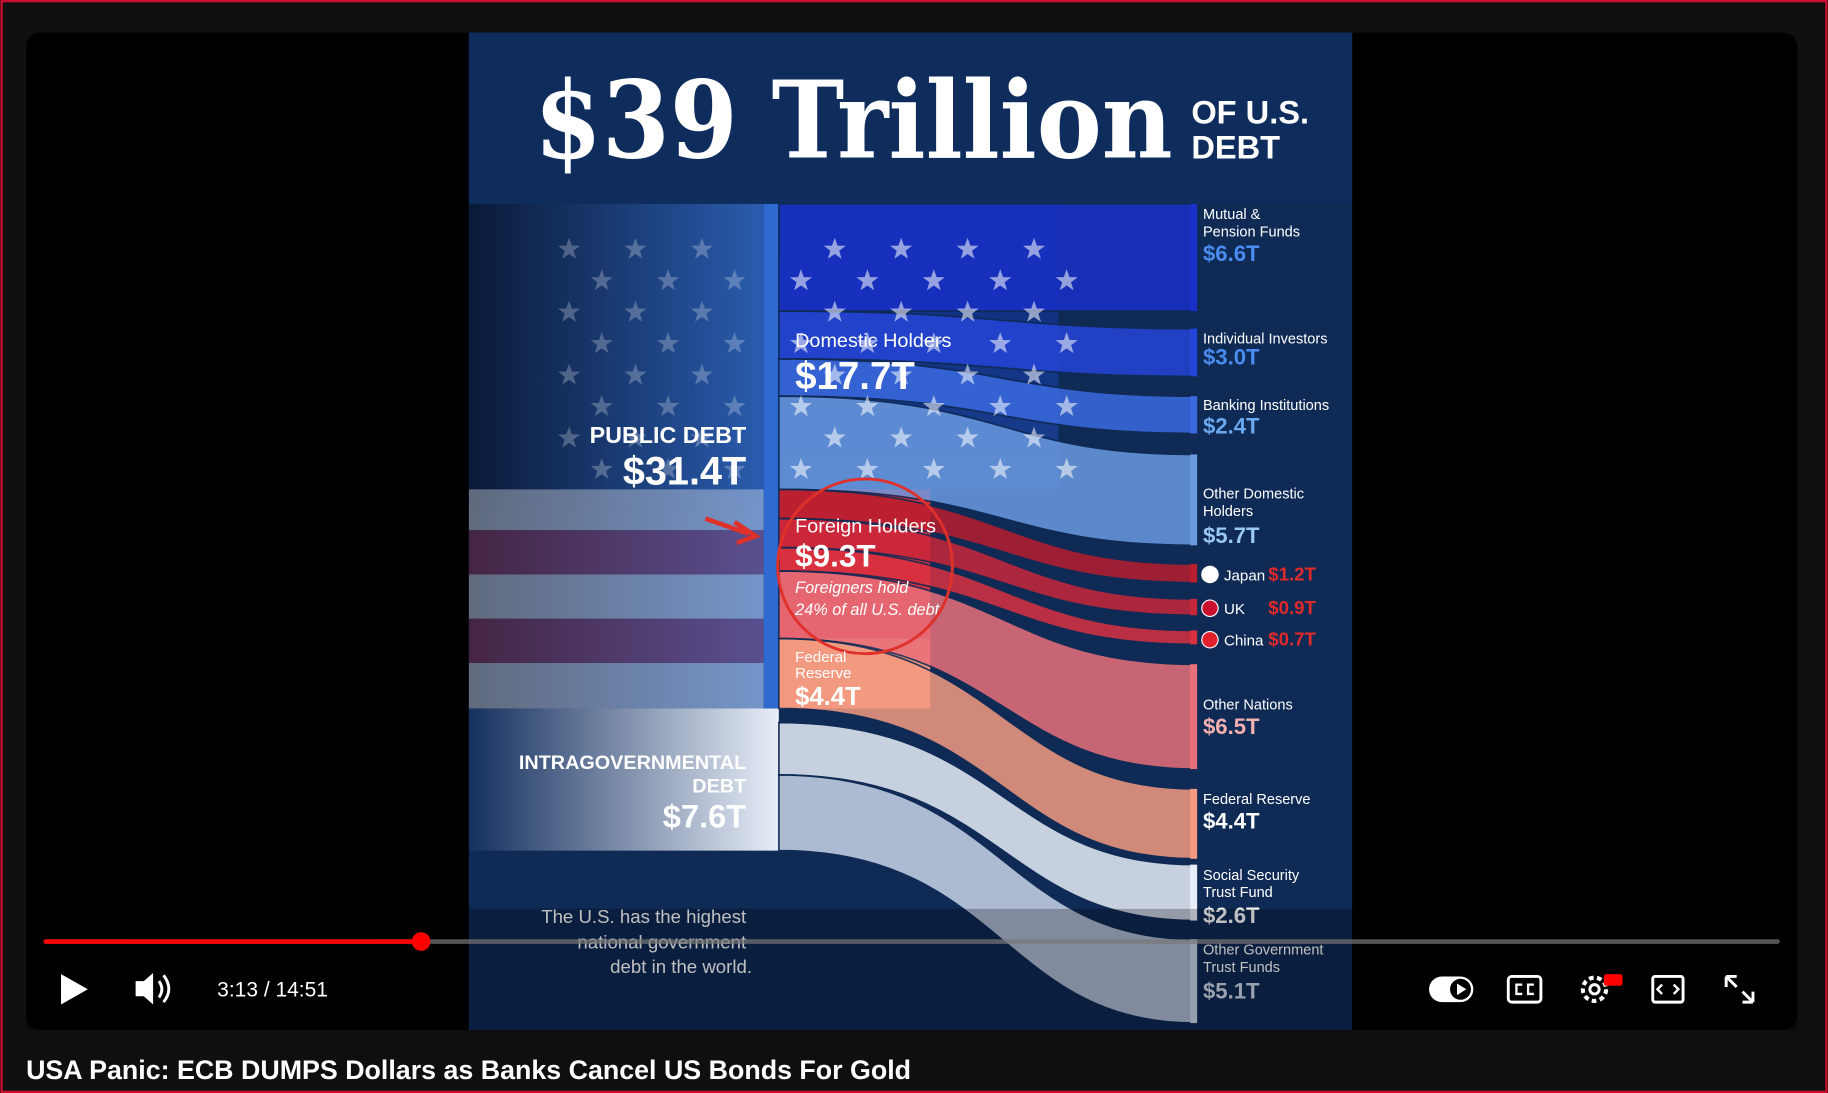 The height and width of the screenshot is (1093, 1828). What do you see at coordinates (704, 815) in the screenshot?
I see `intragovernmental-value: $7.6T` at bounding box center [704, 815].